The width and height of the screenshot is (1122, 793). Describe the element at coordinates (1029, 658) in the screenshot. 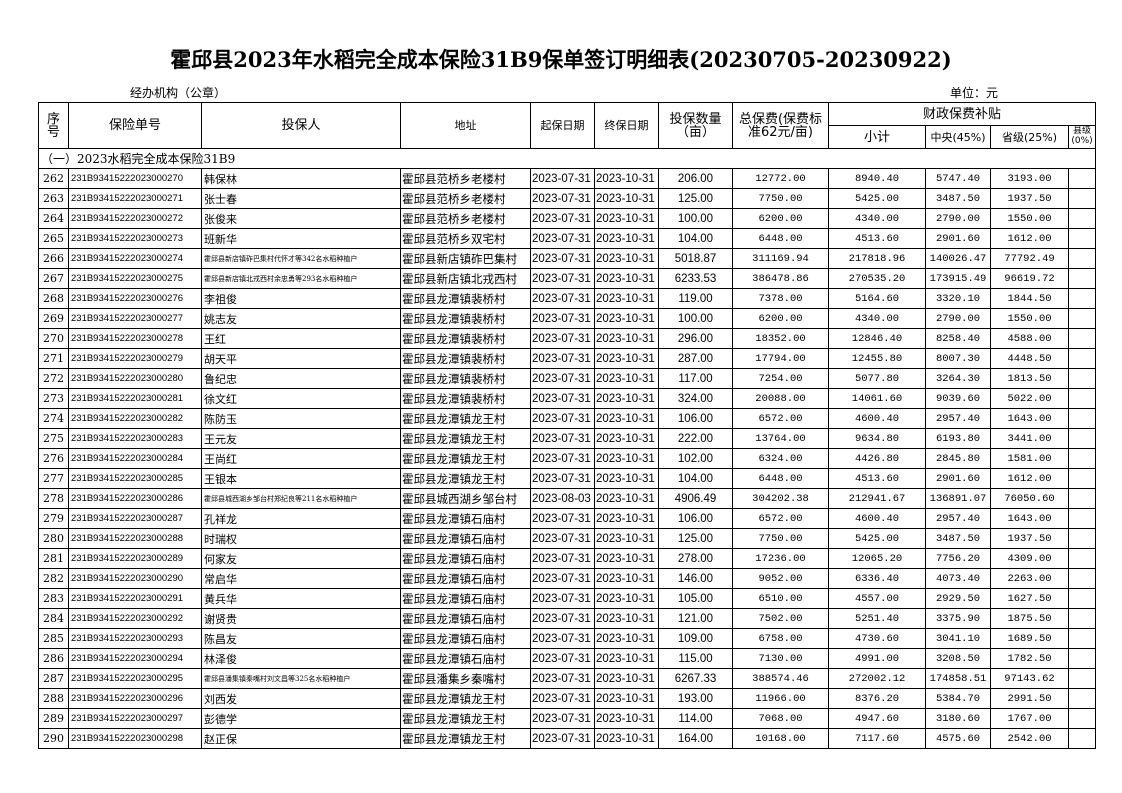

I see `table-cell: 1782.50` at that location.